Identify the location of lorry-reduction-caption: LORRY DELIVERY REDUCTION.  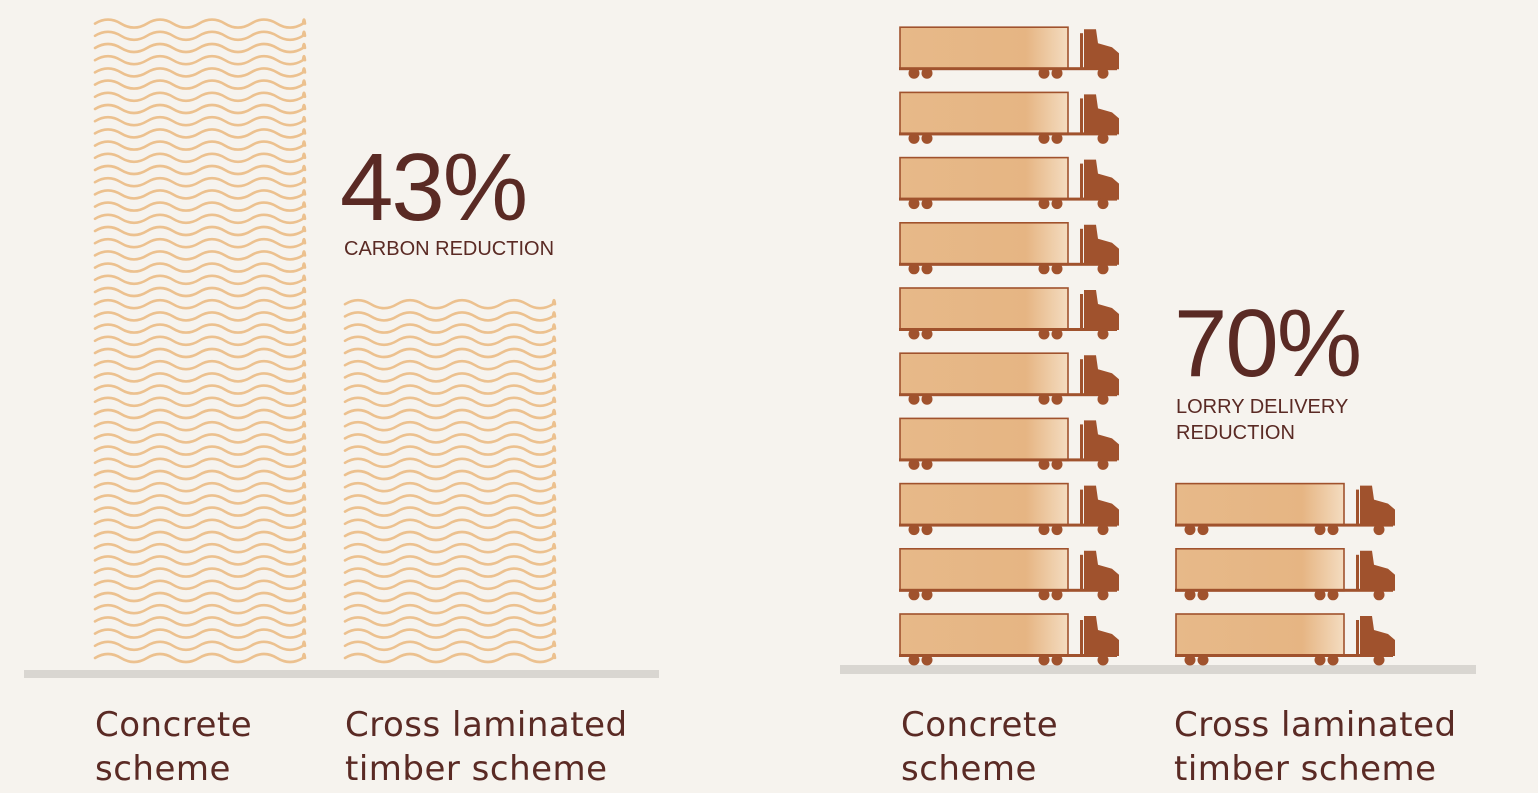
(1262, 420).